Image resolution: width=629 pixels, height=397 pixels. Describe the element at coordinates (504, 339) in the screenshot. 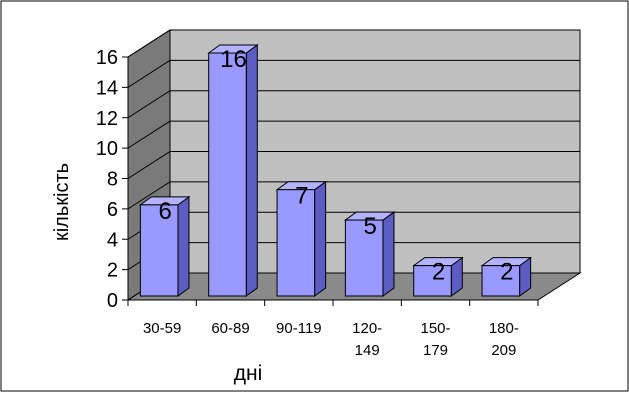

I see `x-tick-label: 180-209` at that location.